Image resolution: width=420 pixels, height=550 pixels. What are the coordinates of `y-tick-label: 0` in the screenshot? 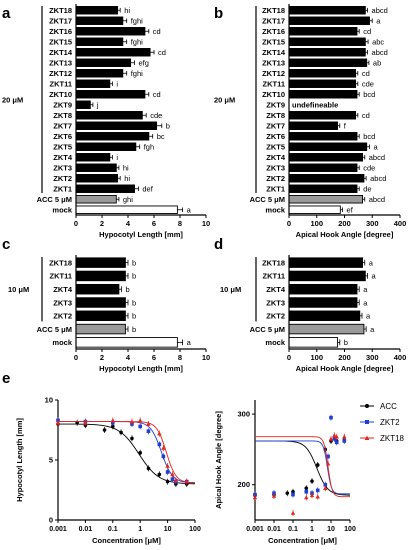 It's located at (51, 520).